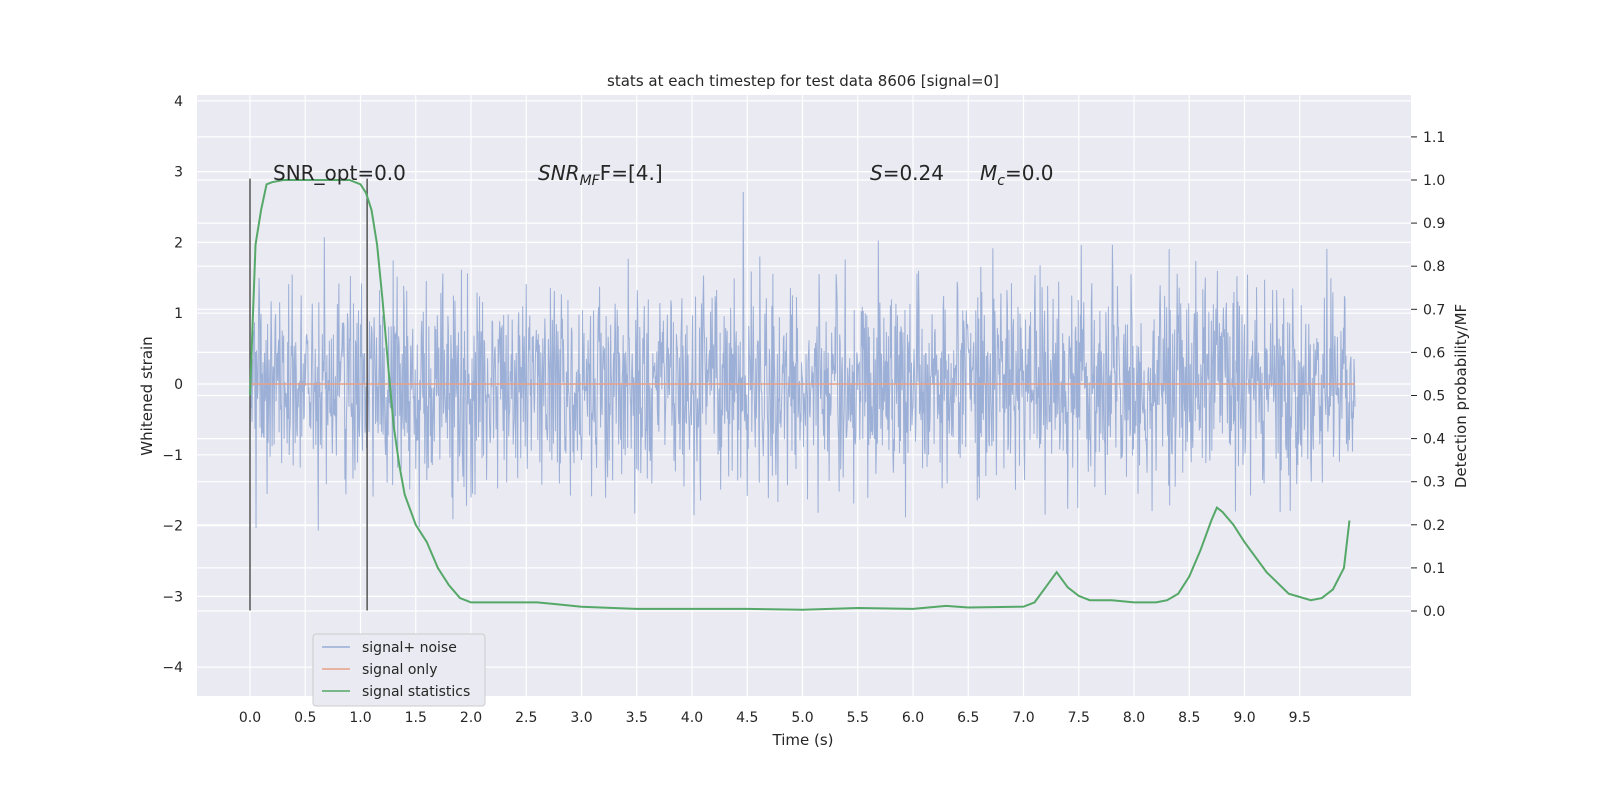 The height and width of the screenshot is (800, 1600). Describe the element at coordinates (907, 173) in the screenshot. I see `annotation-s: S=0.24` at that location.